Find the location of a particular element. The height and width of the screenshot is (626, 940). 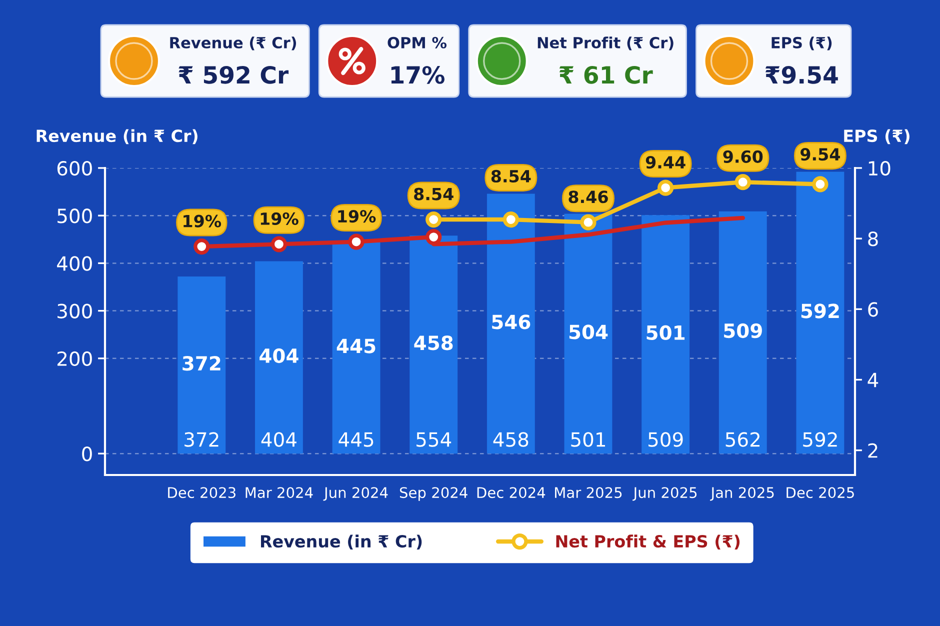

legend-label: Net Profit & EPS (₹) is located at coordinates (648, 542).